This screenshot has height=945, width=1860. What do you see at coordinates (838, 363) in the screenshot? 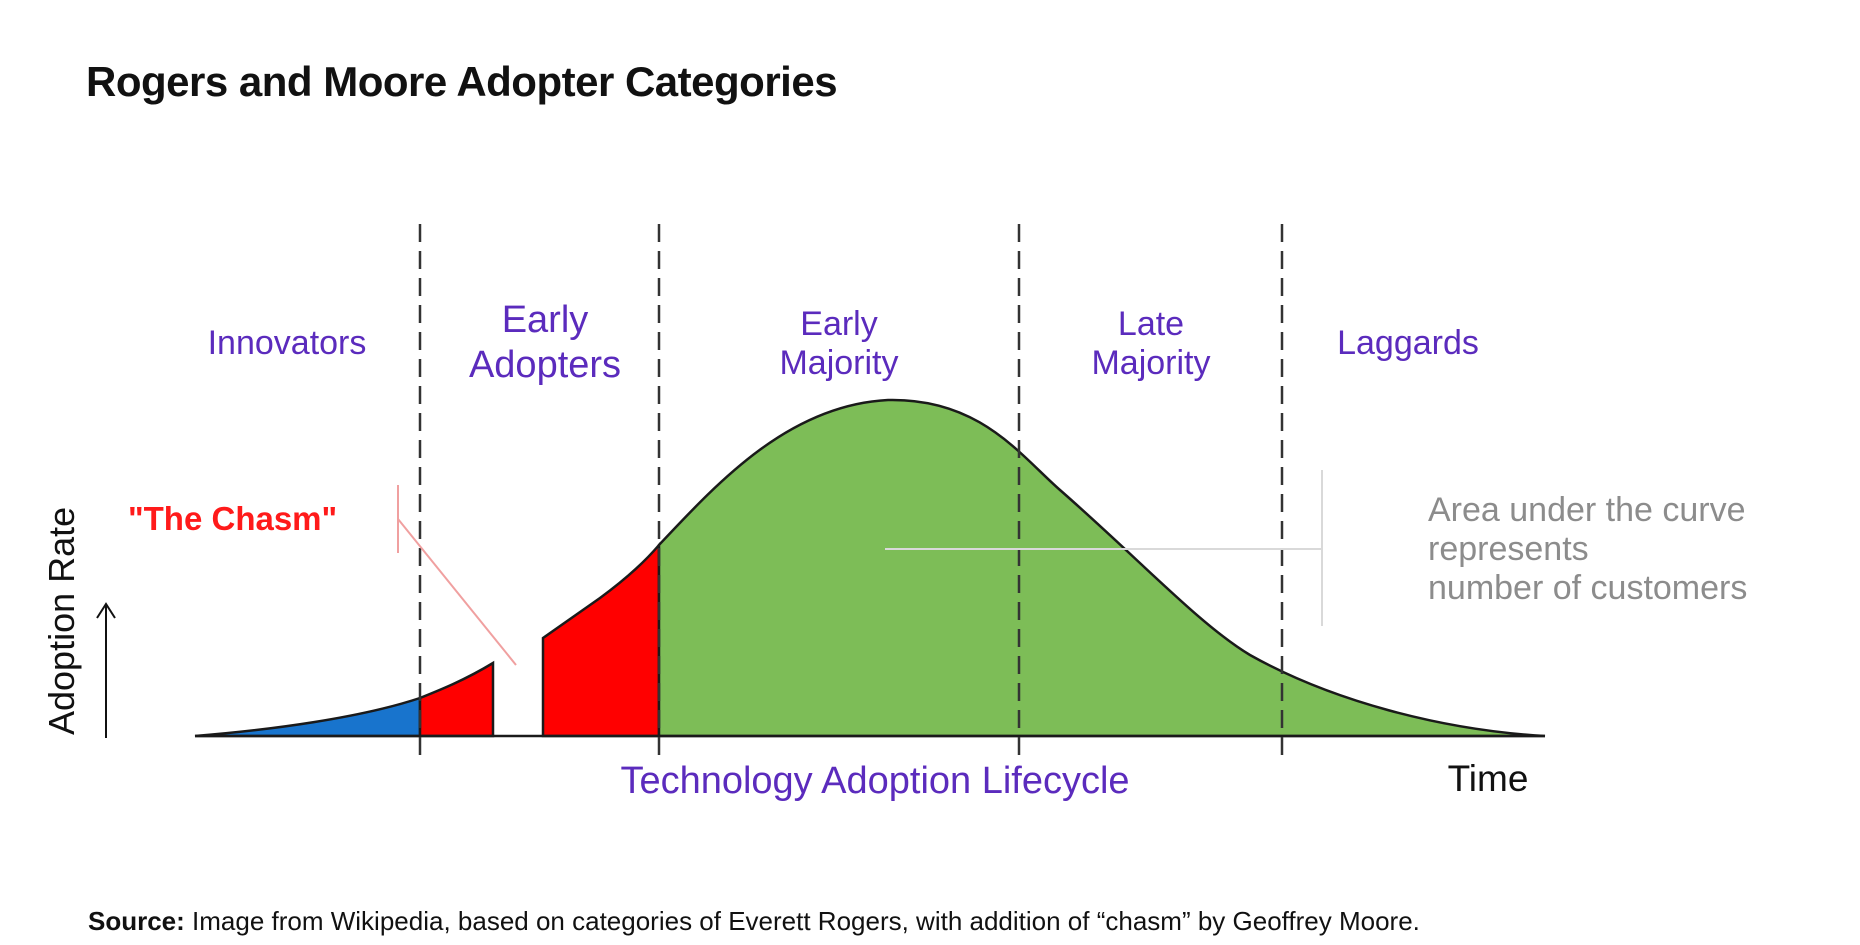
I see `category-label-early-majority-line2: Majority` at bounding box center [838, 363].